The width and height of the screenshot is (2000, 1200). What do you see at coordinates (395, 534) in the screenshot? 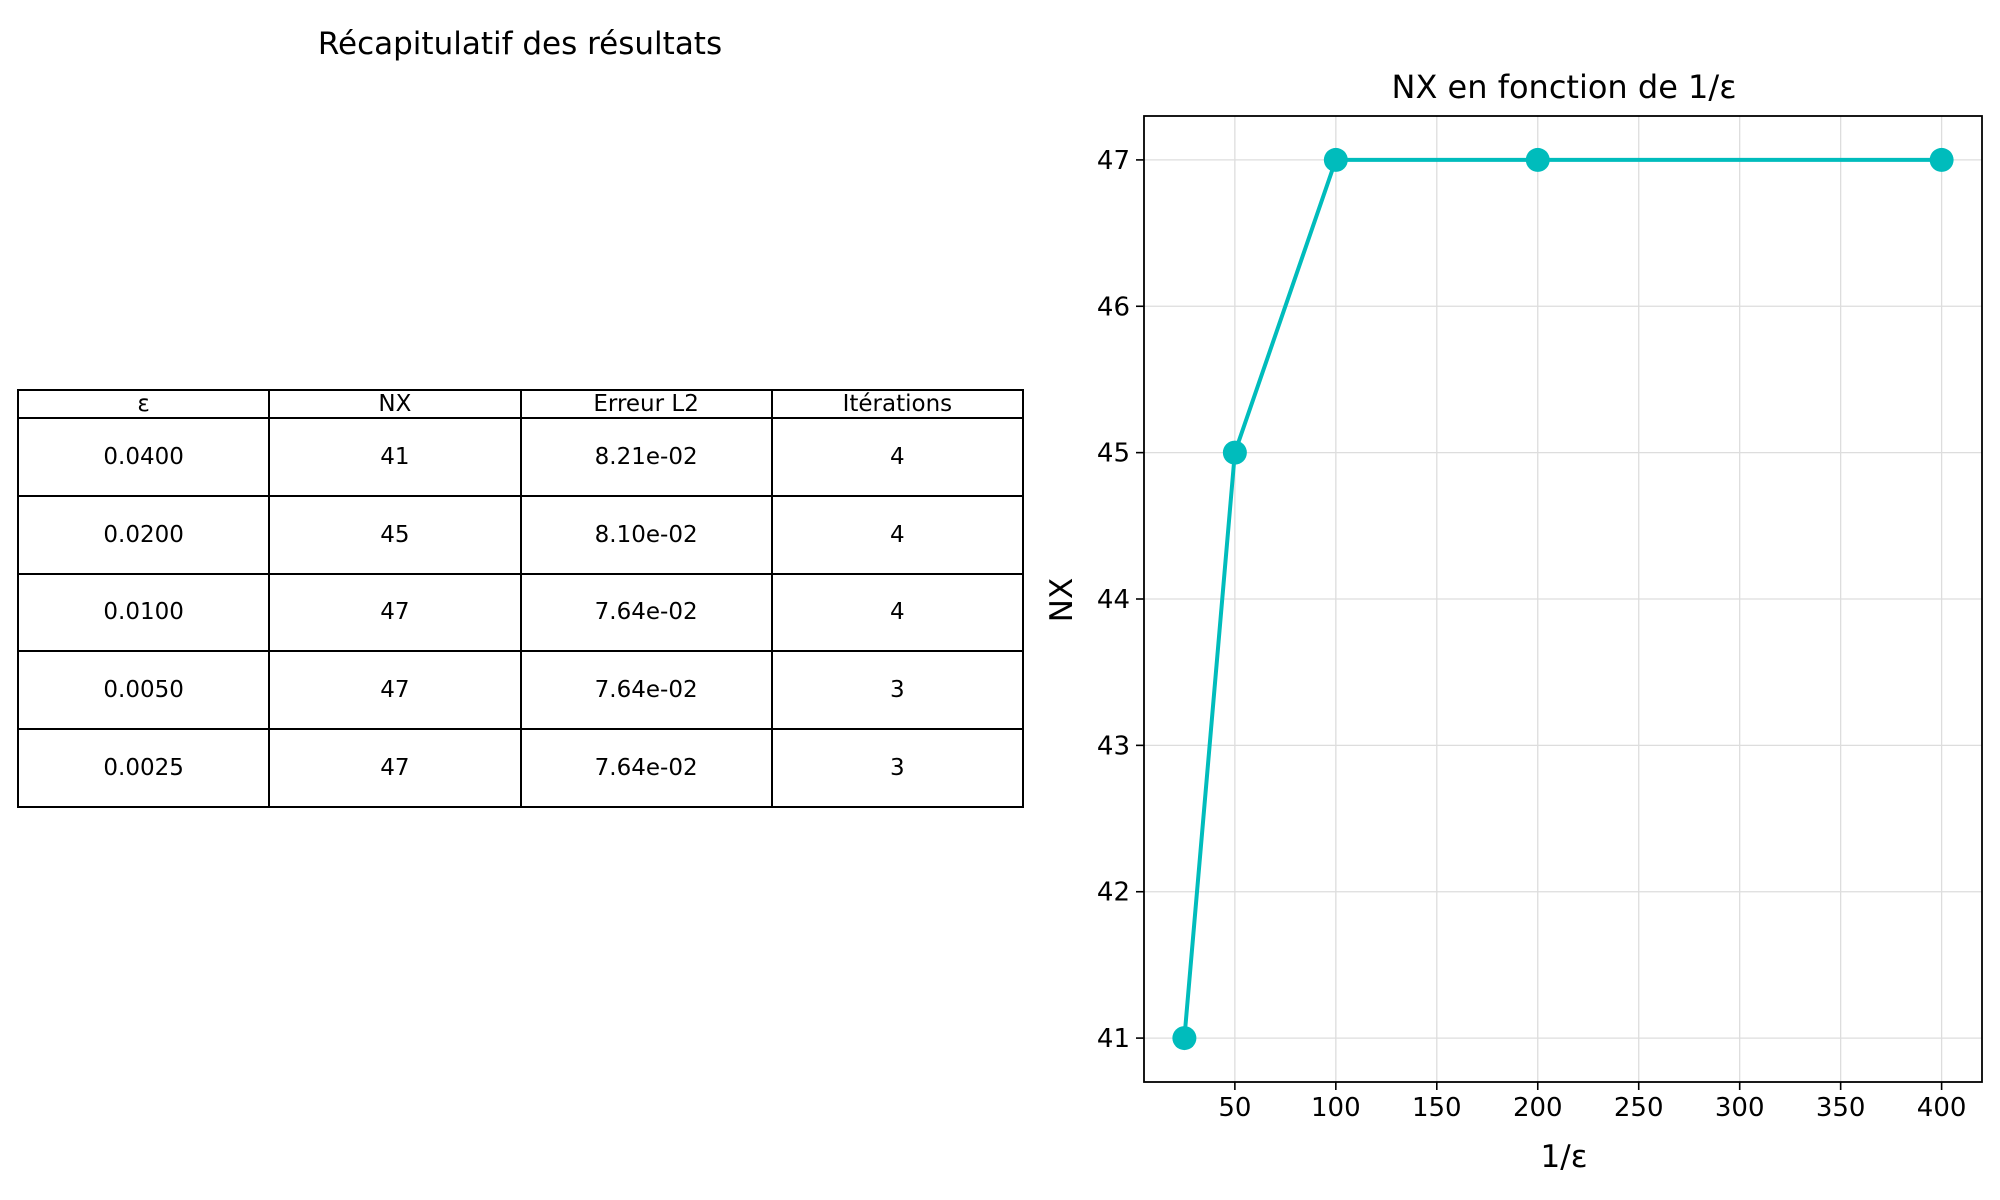
I see `table-cell: 45` at bounding box center [395, 534].